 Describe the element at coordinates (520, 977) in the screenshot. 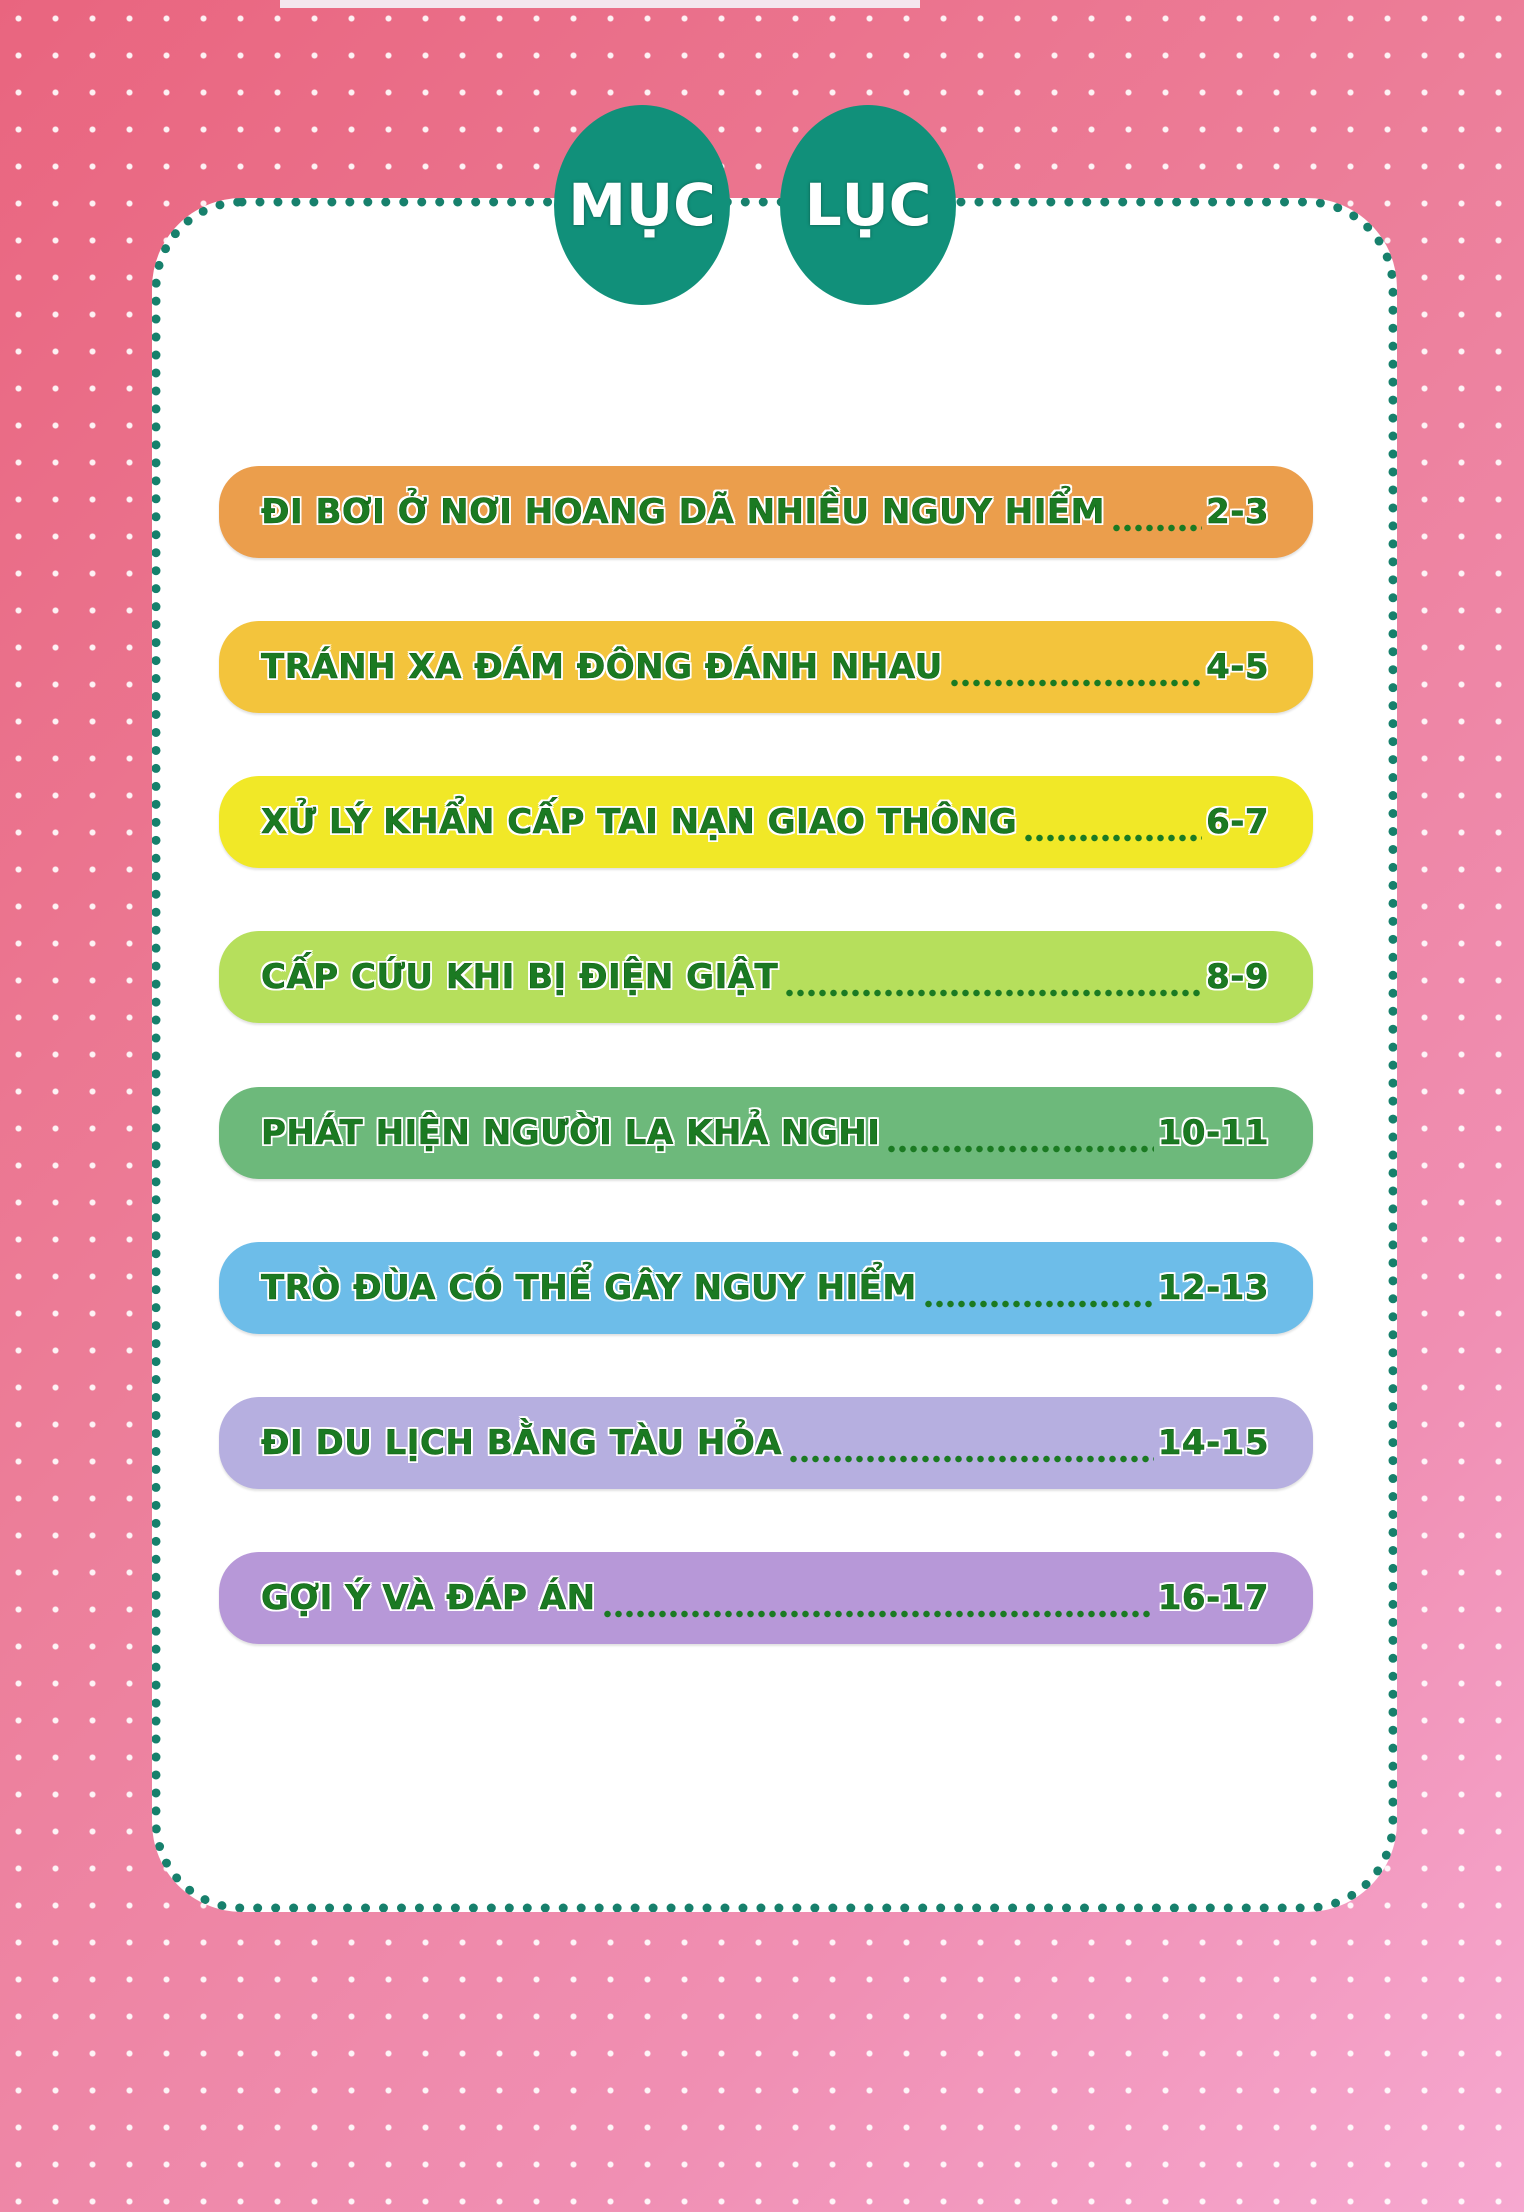

I see `entry-title: CẤP CỨU KHI BỊ ĐIỆN GIẬT` at that location.